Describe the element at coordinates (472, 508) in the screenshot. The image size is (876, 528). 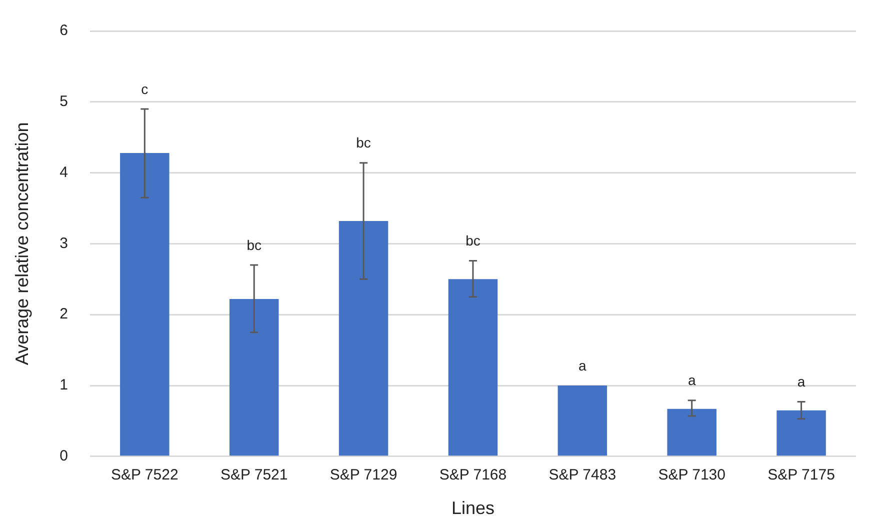
I see `x-axis-title: Lines` at that location.